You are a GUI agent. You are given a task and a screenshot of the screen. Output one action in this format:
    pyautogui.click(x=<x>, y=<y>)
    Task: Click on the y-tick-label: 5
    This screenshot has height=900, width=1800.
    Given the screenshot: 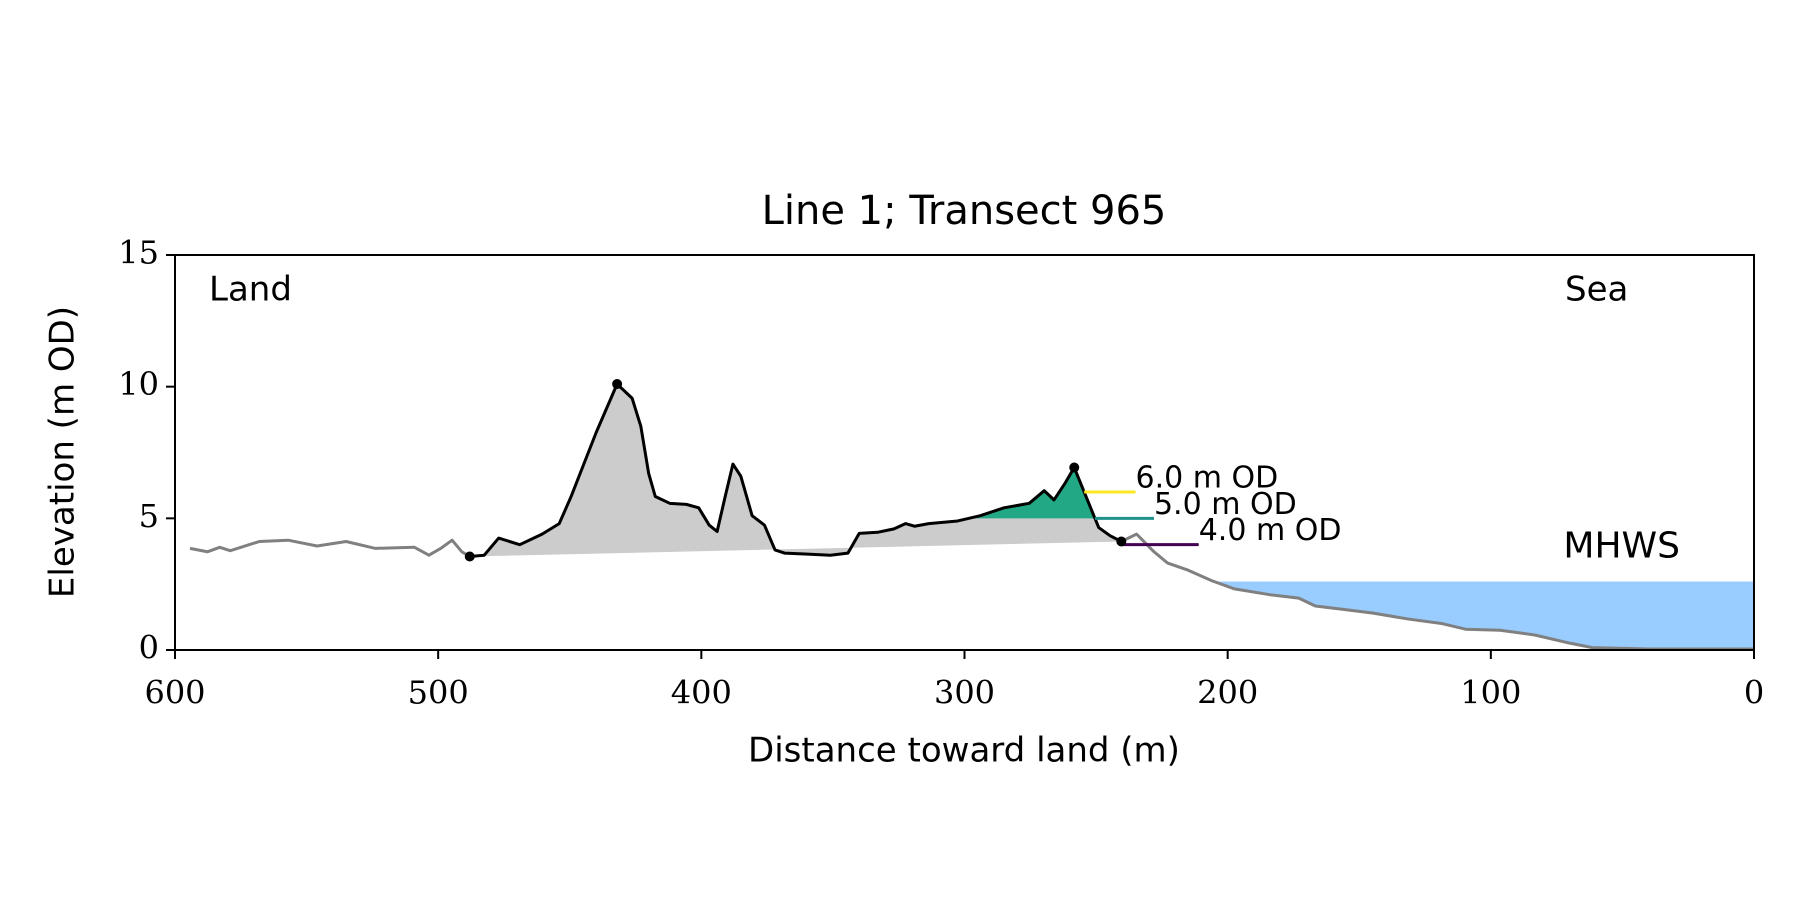 What is the action you would take?
    pyautogui.click(x=149, y=516)
    